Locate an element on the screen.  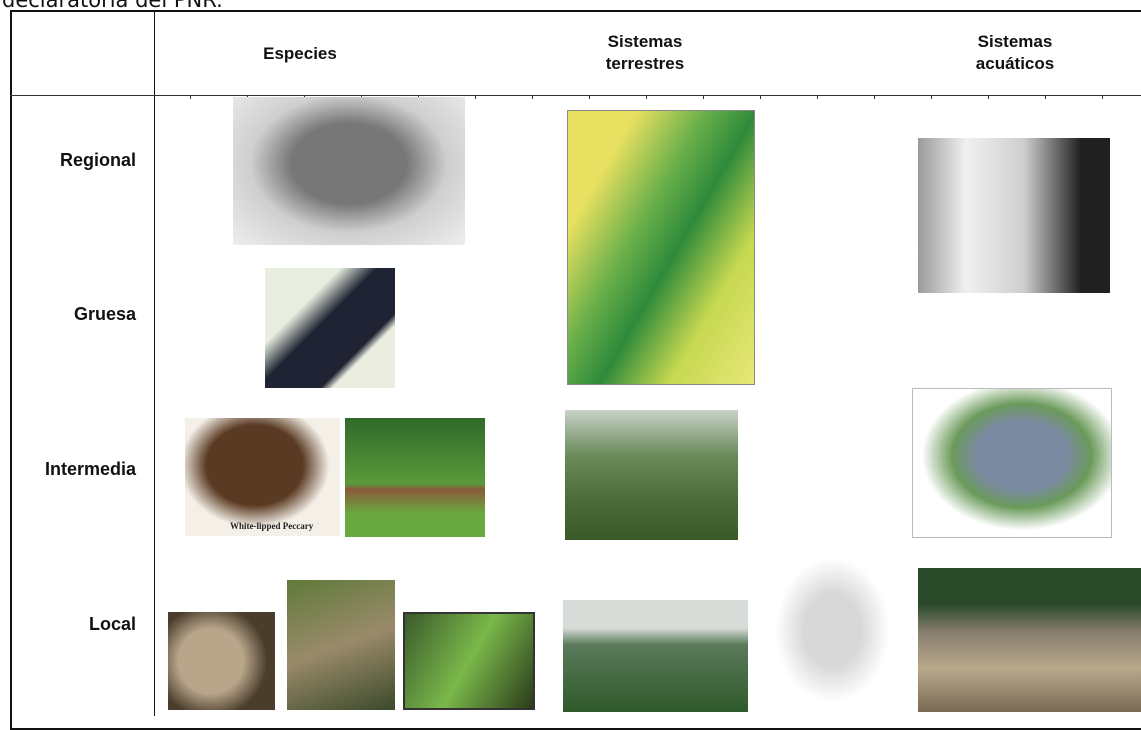
row-header: Intermedia is located at coordinates (90, 469).